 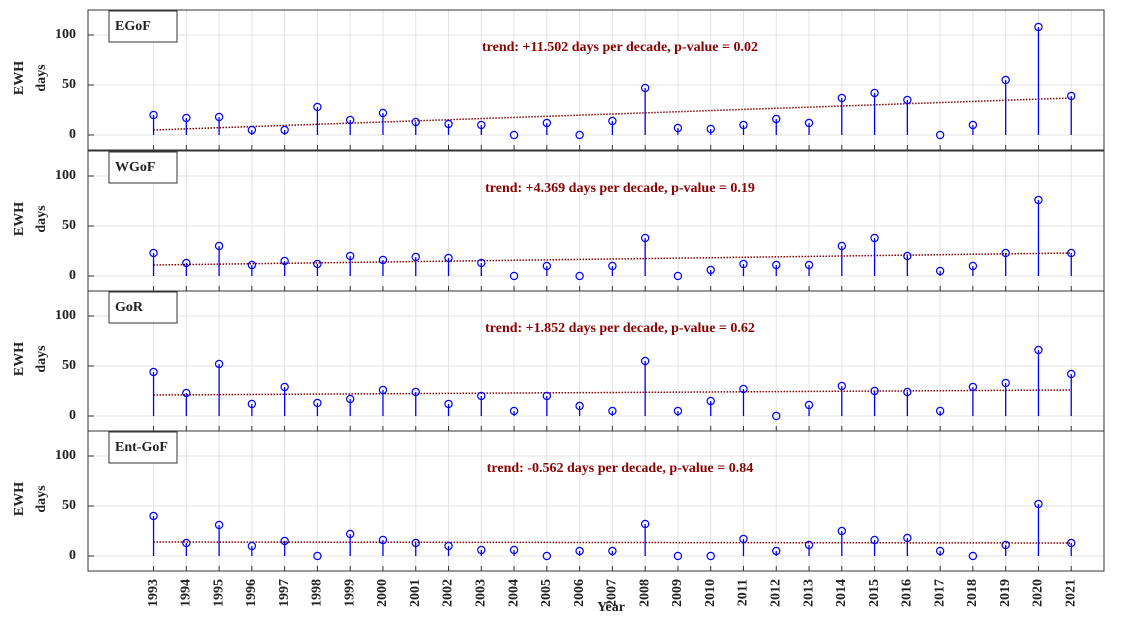 What do you see at coordinates (874, 593) in the screenshot?
I see `x-tick-label: 2015` at bounding box center [874, 593].